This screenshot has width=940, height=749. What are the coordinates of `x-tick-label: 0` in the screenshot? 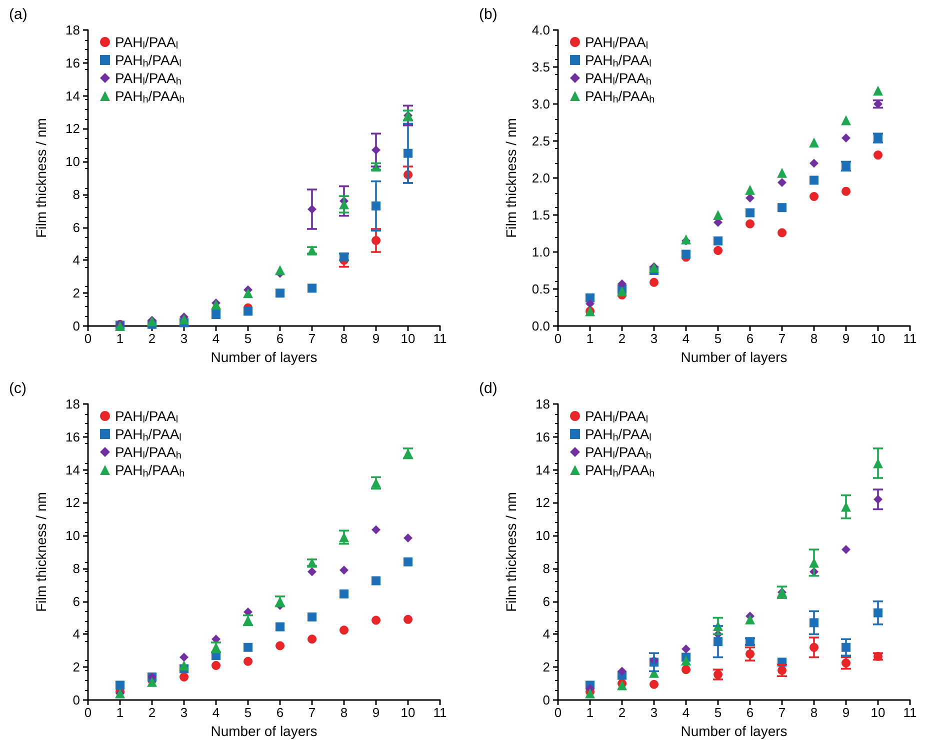 It's located at (558, 712).